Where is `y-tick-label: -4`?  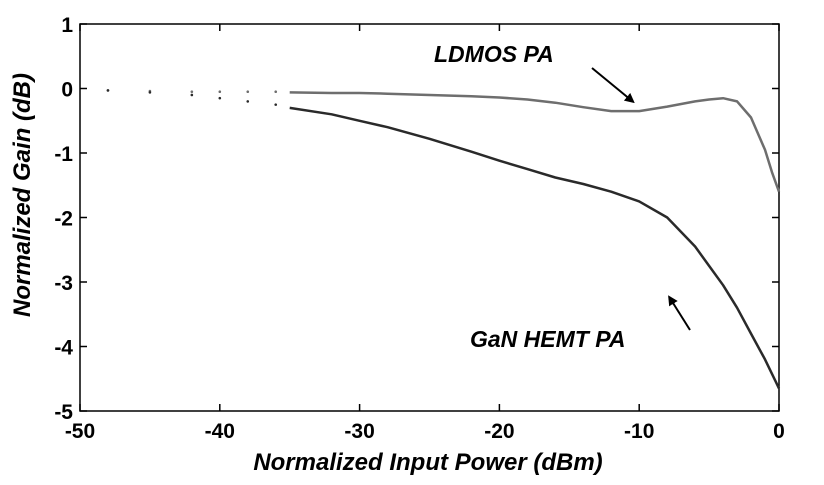
y-tick-label: -4 is located at coordinates (63, 348).